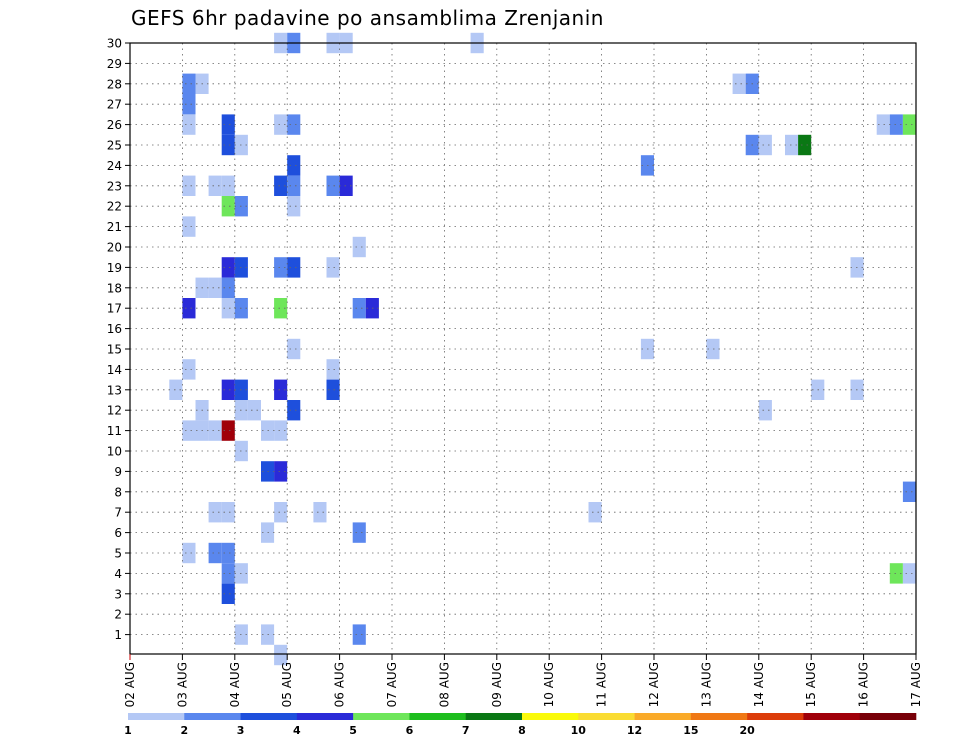 Image resolution: width=960 pixels, height=742 pixels. What do you see at coordinates (118, 574) in the screenshot?
I see `y-tick-label: 4` at bounding box center [118, 574].